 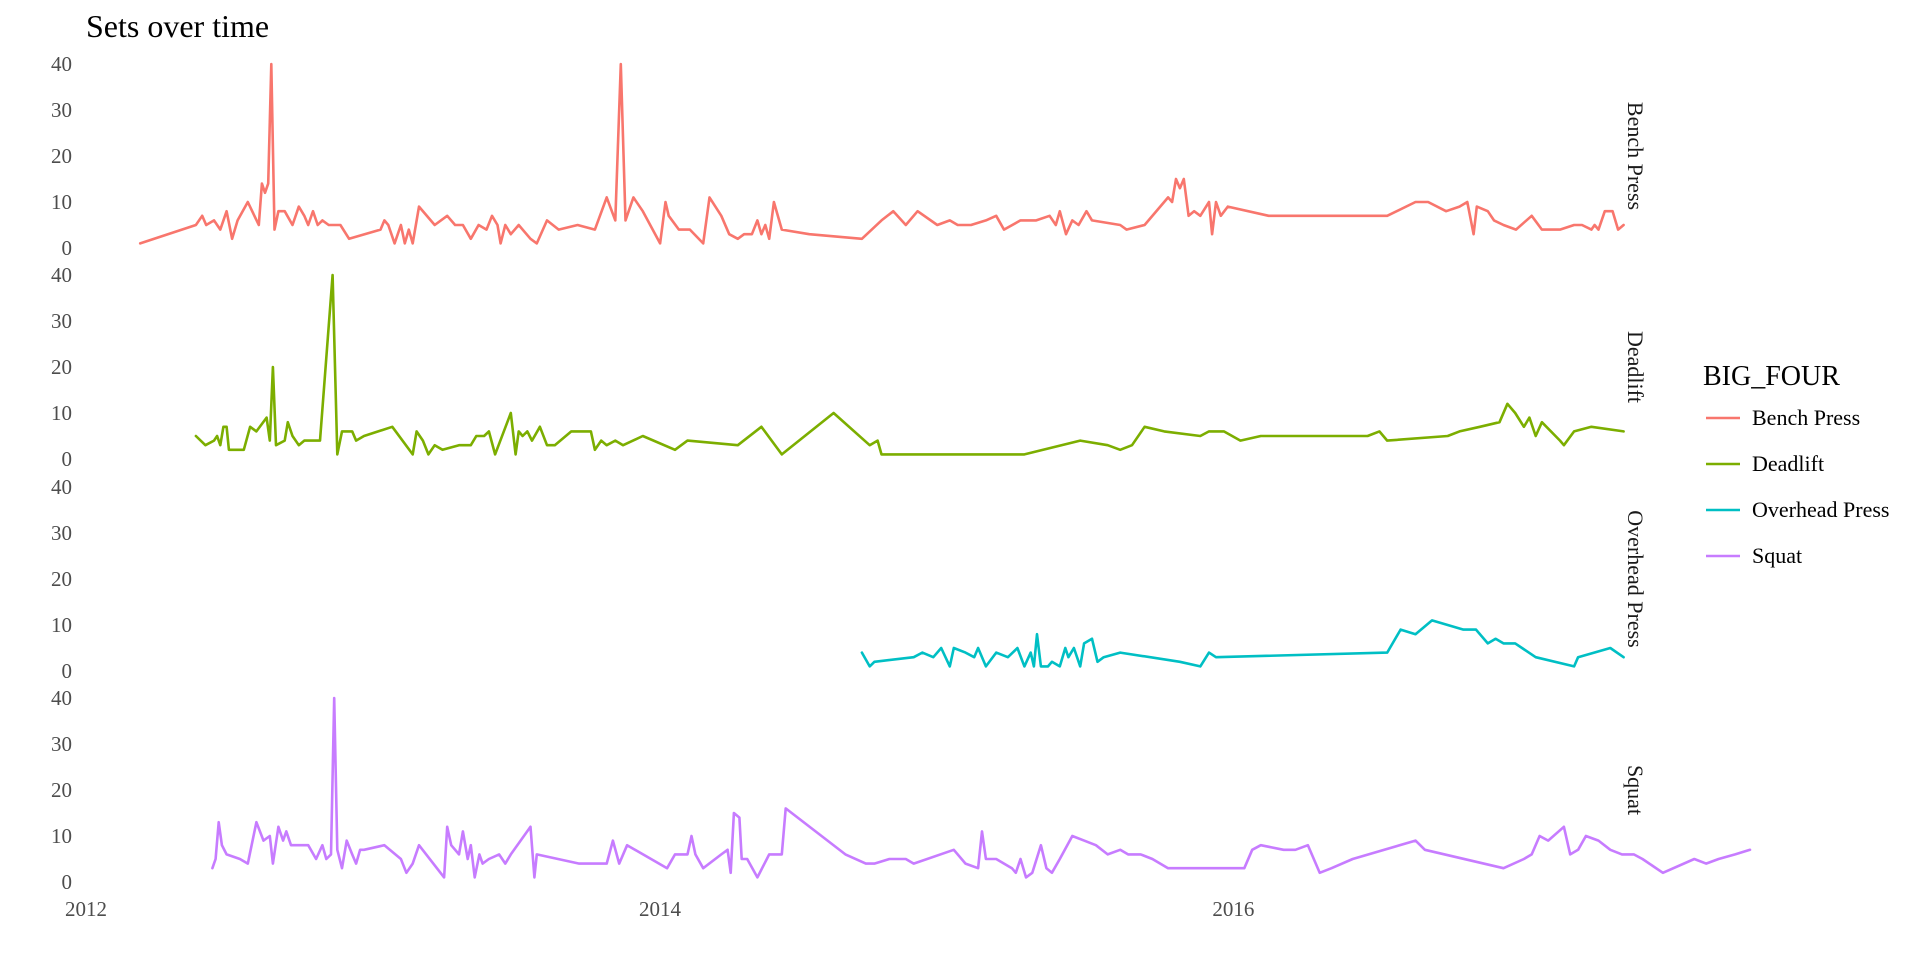 I want to click on x-tick-label: 2014, so click(x=660, y=909).